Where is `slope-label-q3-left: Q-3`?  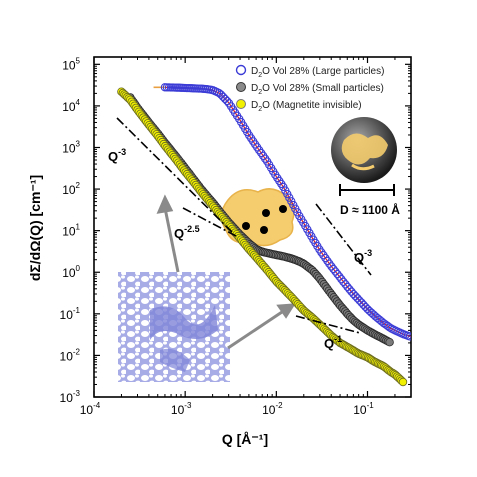 slope-label-q3-left: Q-3 is located at coordinates (117, 155).